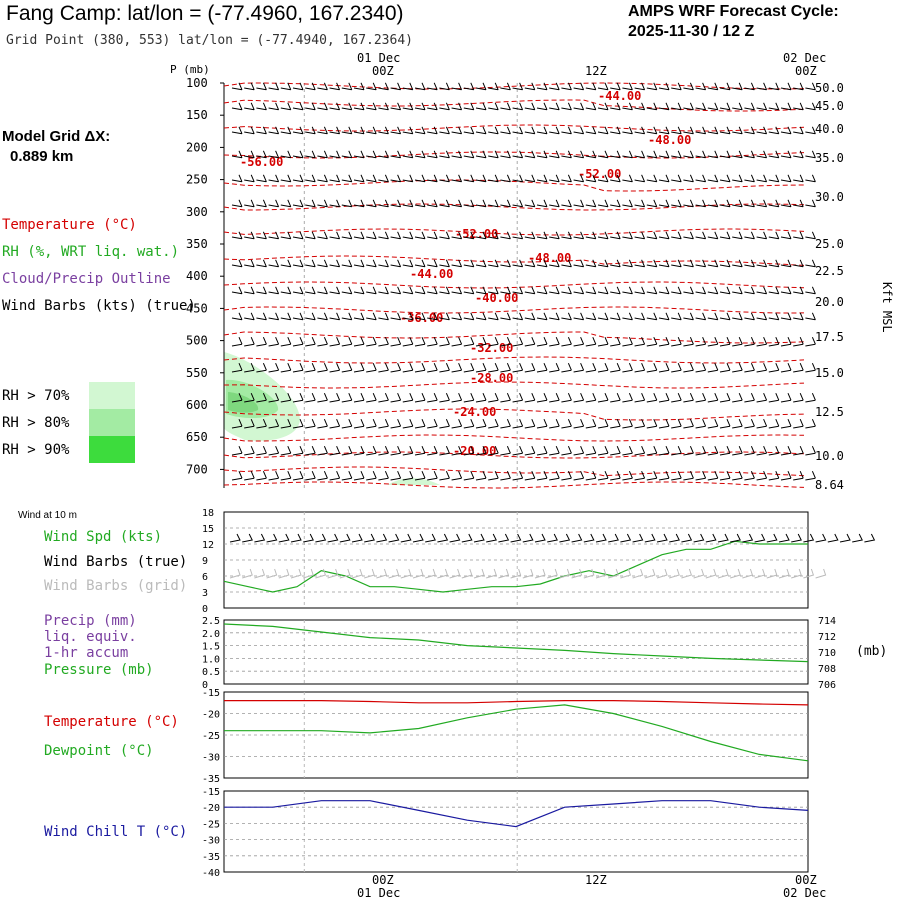  I want to click on precip-tick-label: 1.0, so click(211, 659).